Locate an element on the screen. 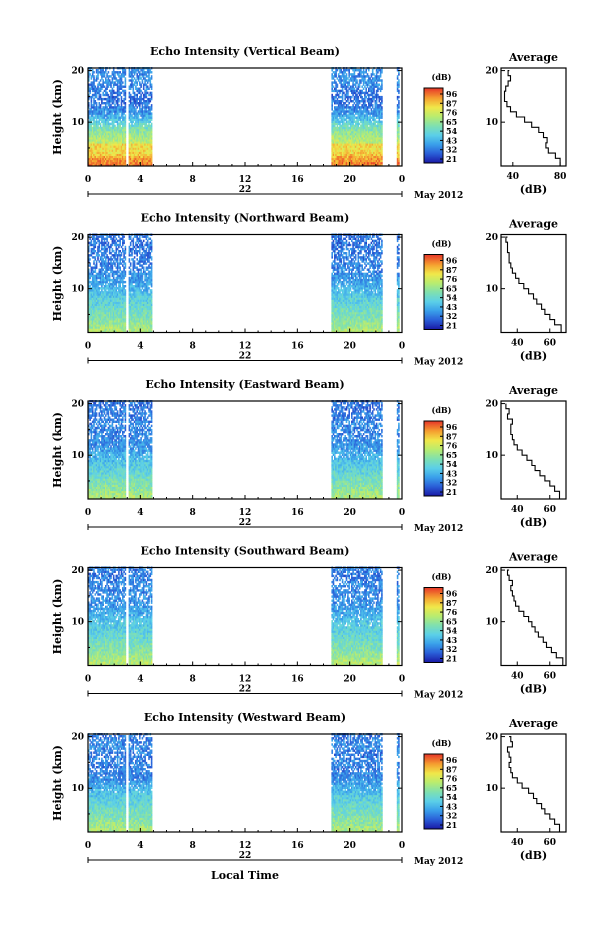  profile-y-tick-label: 20 is located at coordinates (491, 72).